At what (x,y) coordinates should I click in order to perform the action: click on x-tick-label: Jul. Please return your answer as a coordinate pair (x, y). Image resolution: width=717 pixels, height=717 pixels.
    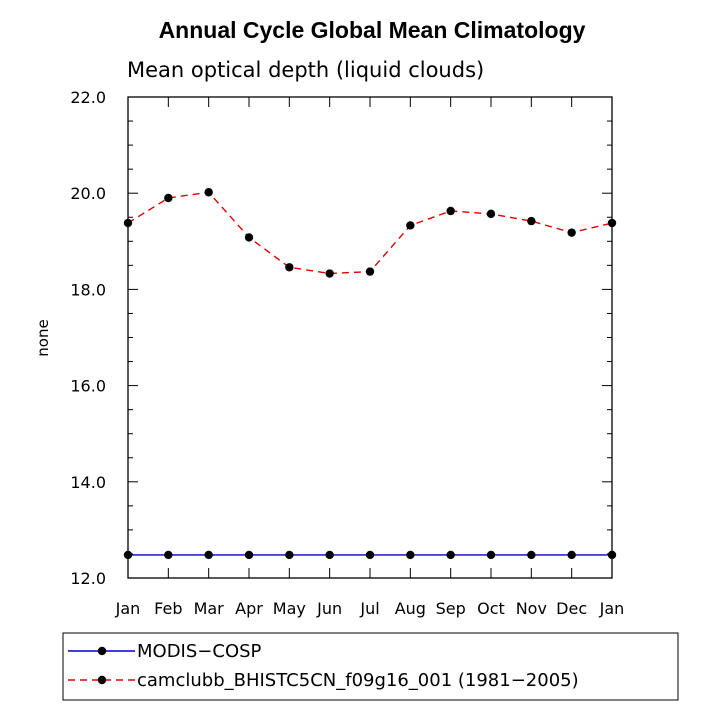
    Looking at the image, I should click on (369, 608).